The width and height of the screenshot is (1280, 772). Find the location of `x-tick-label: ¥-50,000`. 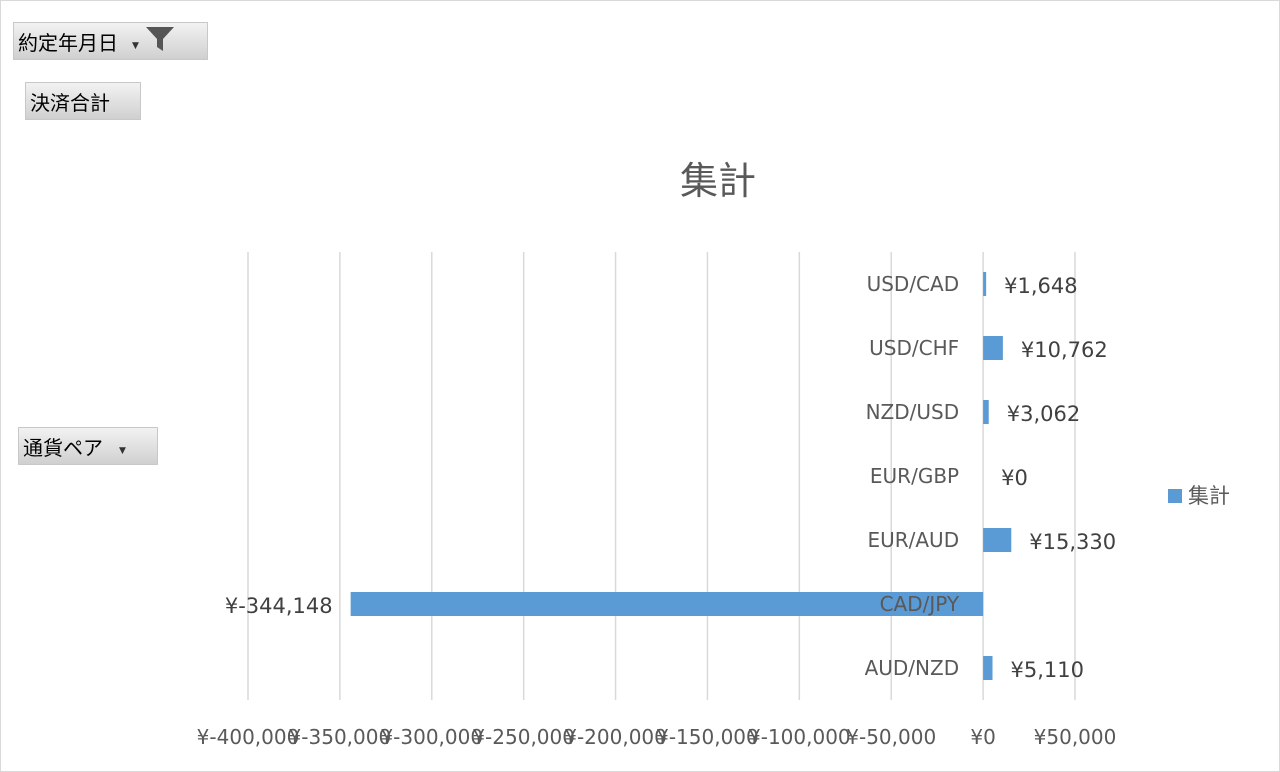

x-tick-label: ¥-50,000 is located at coordinates (891, 737).